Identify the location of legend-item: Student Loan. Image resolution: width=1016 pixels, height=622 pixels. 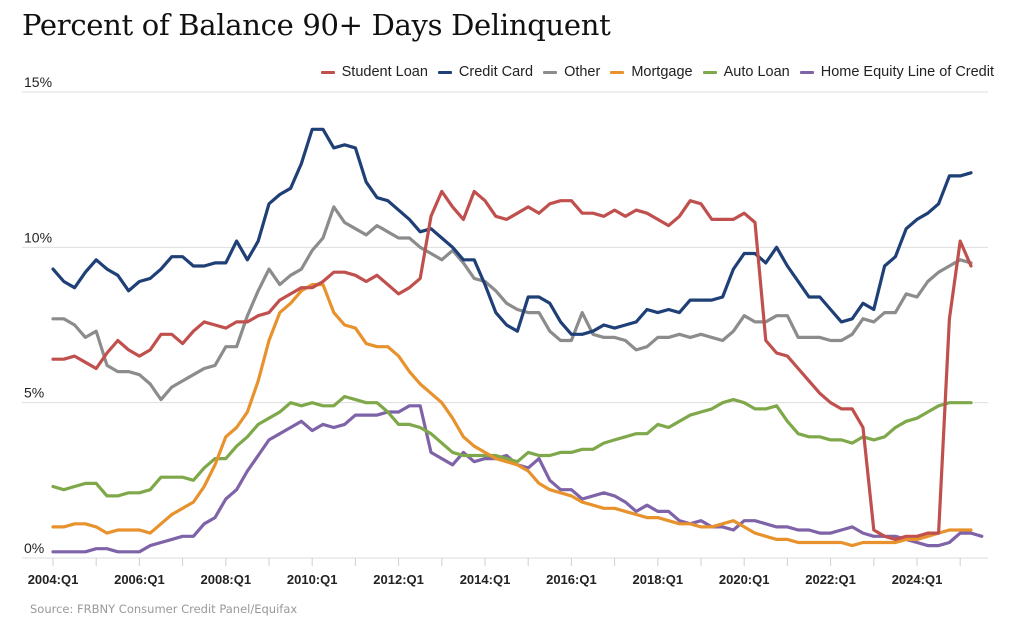
(374, 72).